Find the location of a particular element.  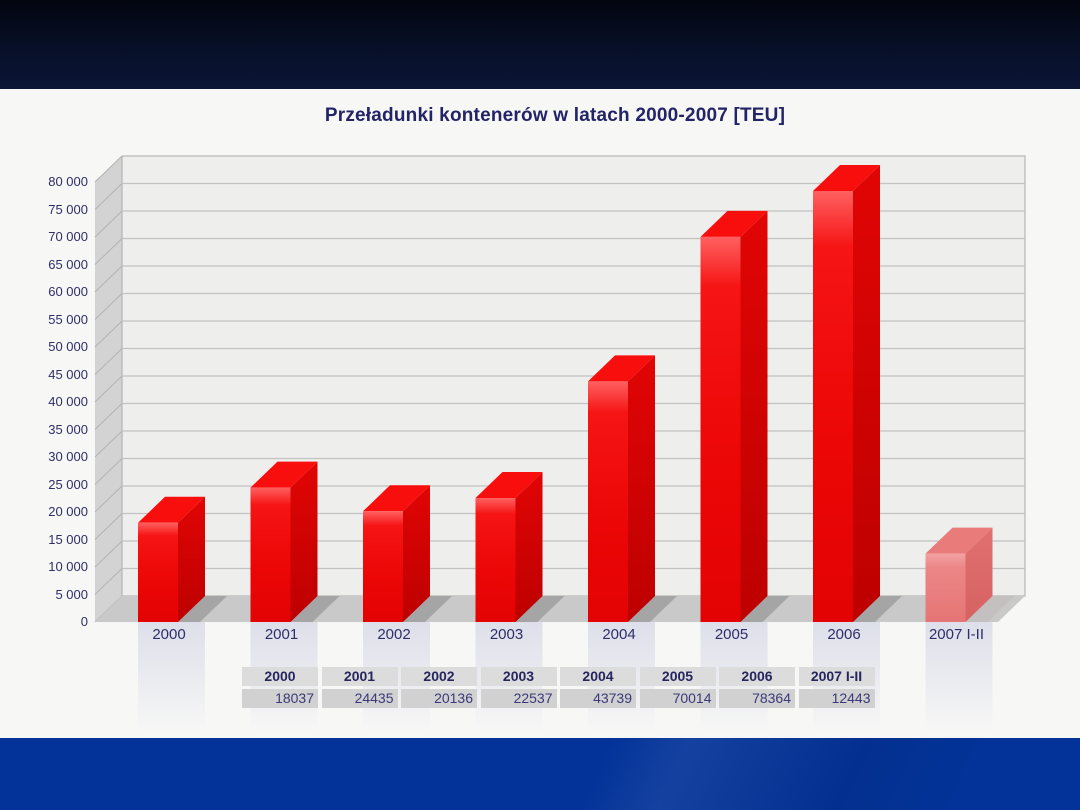

y-tick-label: 5 000 is located at coordinates (71, 594).